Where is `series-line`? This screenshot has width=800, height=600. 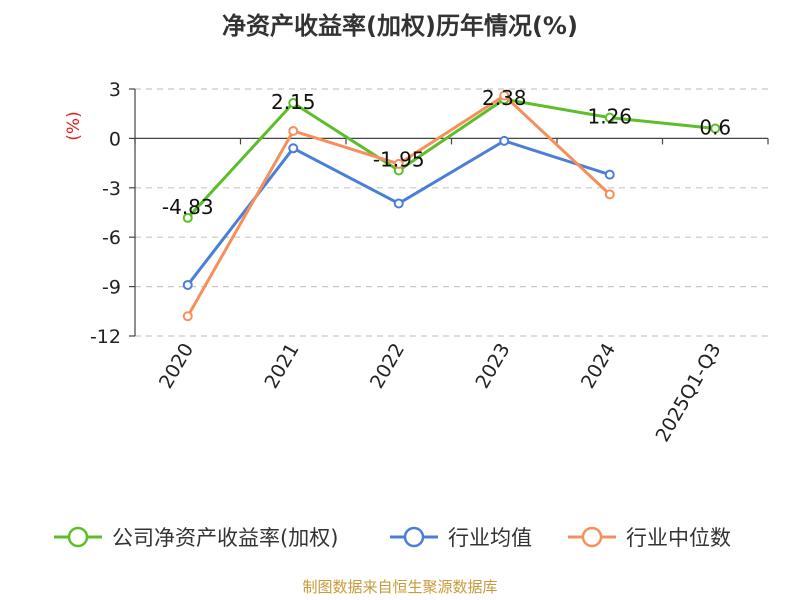 series-line is located at coordinates (451, 158).